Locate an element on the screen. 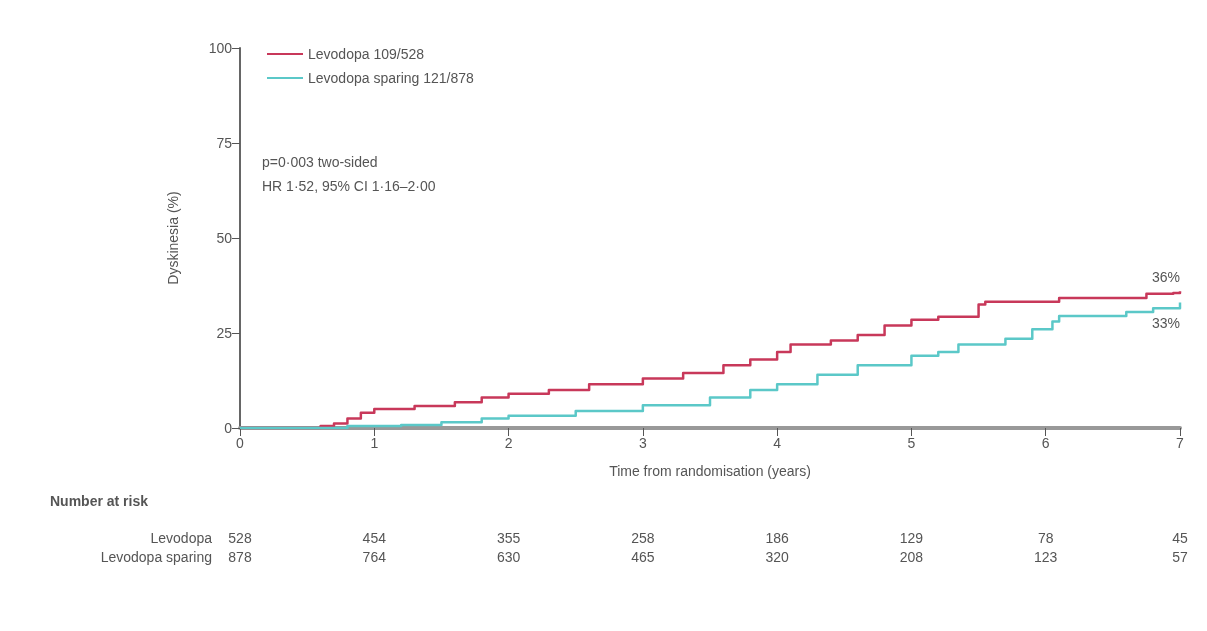 The width and height of the screenshot is (1207, 631). text: 528 is located at coordinates (240, 538).